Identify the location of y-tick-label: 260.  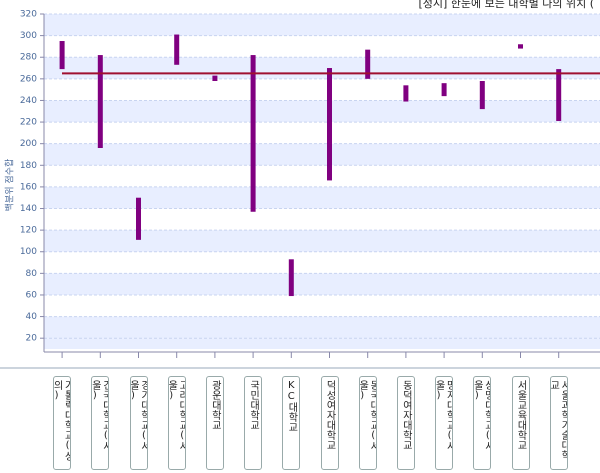
(28, 79).